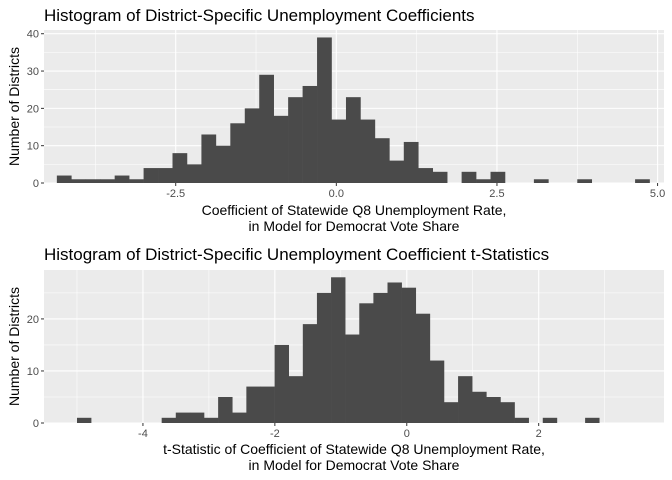 Image resolution: width=672 pixels, height=480 pixels. Describe the element at coordinates (33, 35) in the screenshot. I see `y-tick-label: 40` at that location.